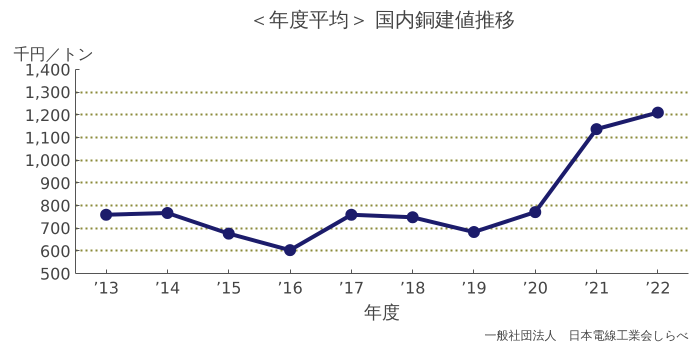  I want to click on y-tick-label: 1,100, so click(47, 138).